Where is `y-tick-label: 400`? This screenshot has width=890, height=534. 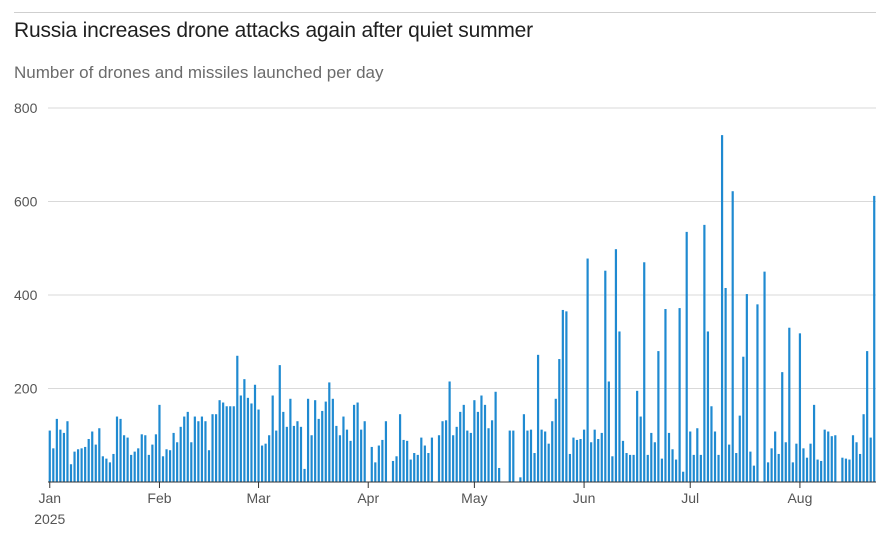 y-tick-label: 400 is located at coordinates (26, 295).